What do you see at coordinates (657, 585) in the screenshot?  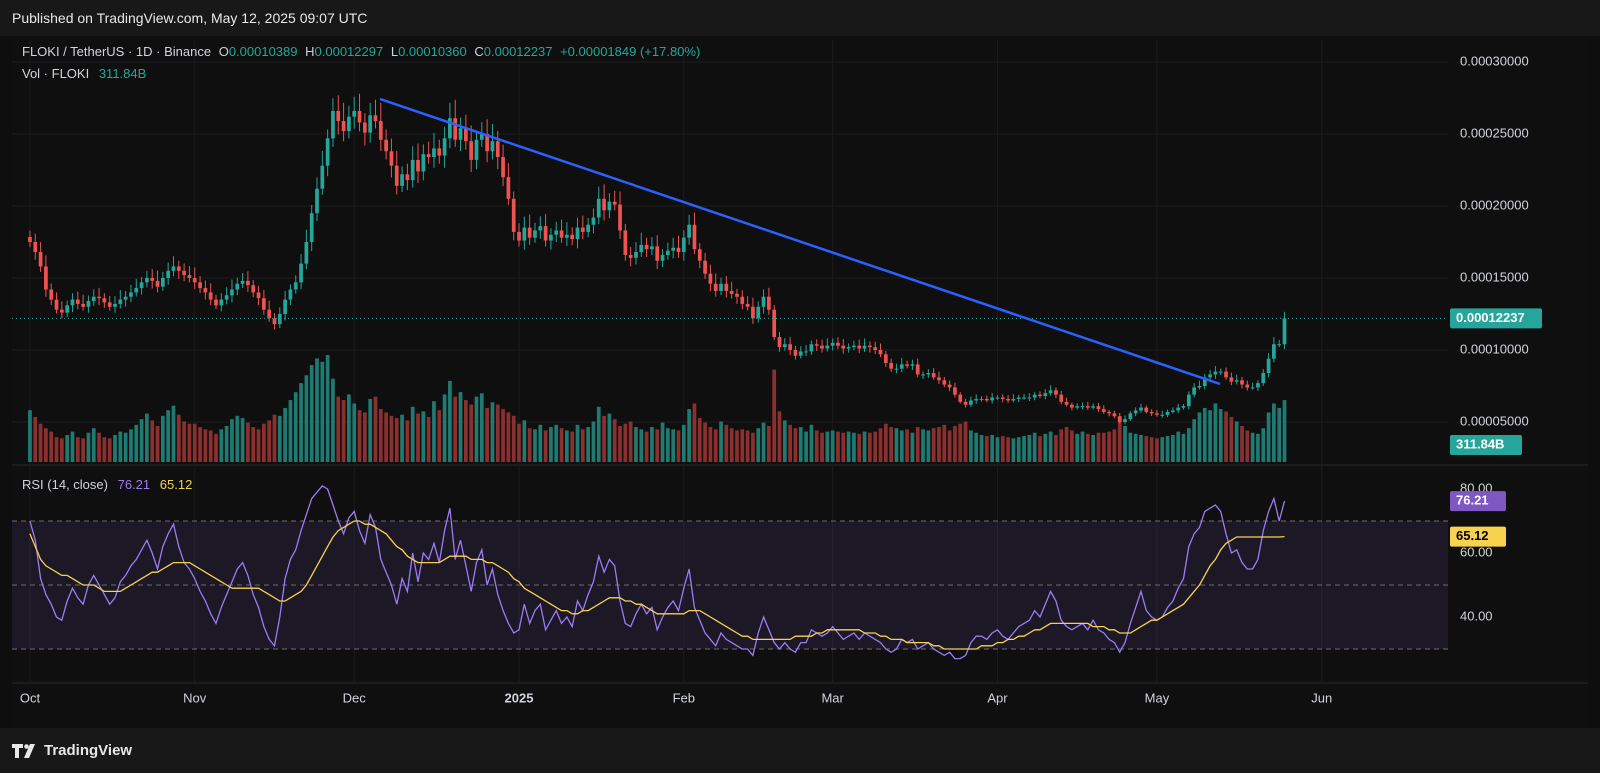 I see `rsi-ma-line` at bounding box center [657, 585].